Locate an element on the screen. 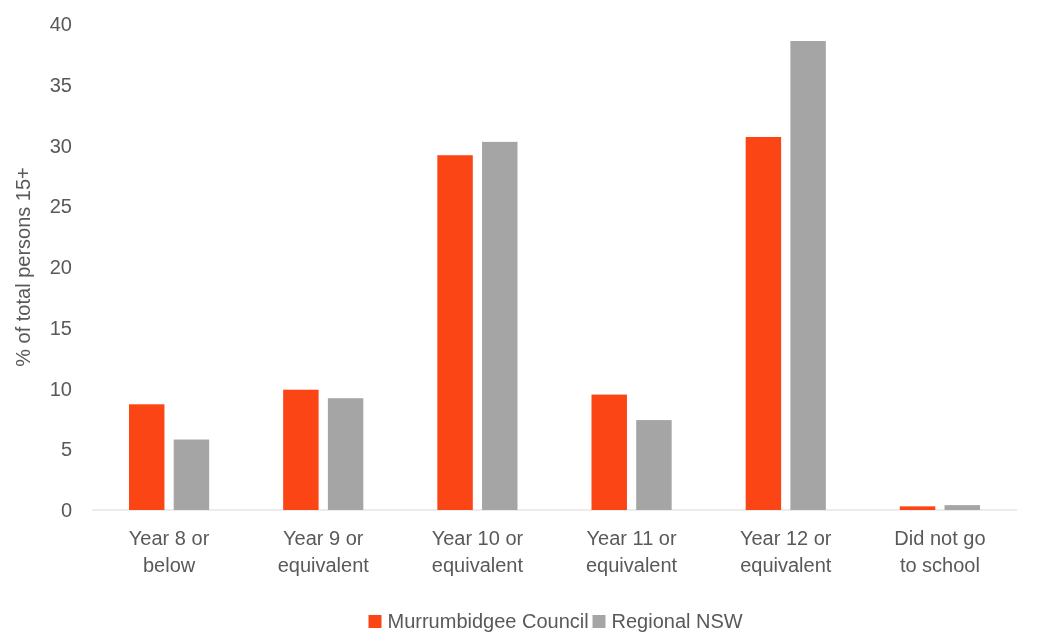  y-tick-label: 5 is located at coordinates (66, 449).